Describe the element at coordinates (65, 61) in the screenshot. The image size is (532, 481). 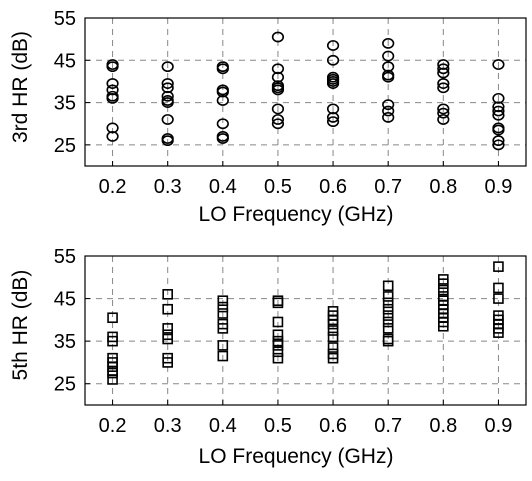
I see `plot-3rd-hr-ytick-label: 45` at that location.